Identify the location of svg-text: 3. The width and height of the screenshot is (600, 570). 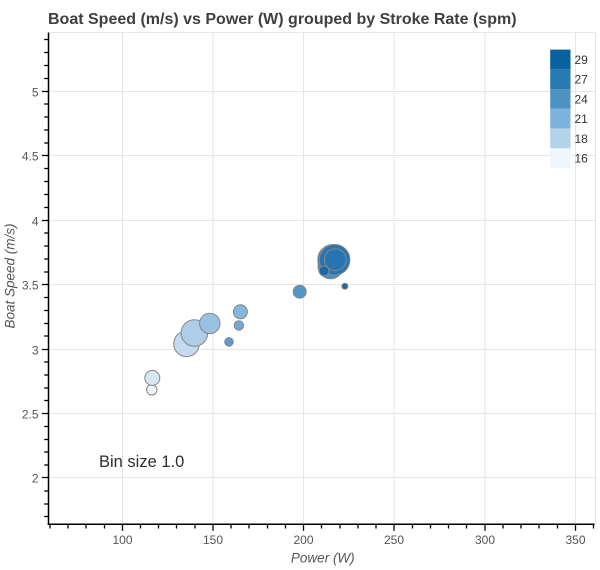
(35, 350).